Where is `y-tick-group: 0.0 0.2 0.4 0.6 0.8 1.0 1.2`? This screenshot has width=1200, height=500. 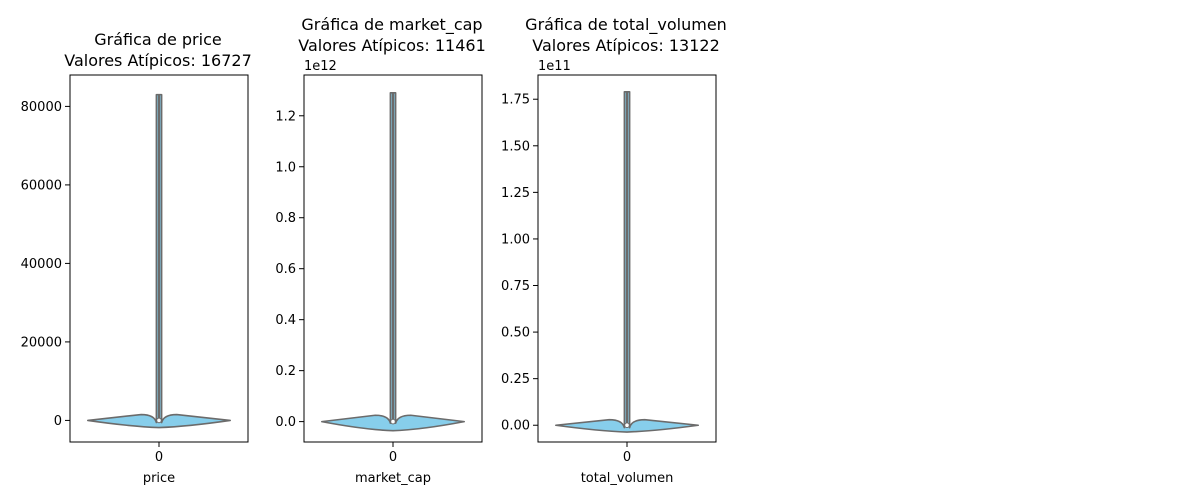
y-tick-group: 0.0 0.2 0.4 0.6 0.8 1.0 1.2 is located at coordinates (289, 269).